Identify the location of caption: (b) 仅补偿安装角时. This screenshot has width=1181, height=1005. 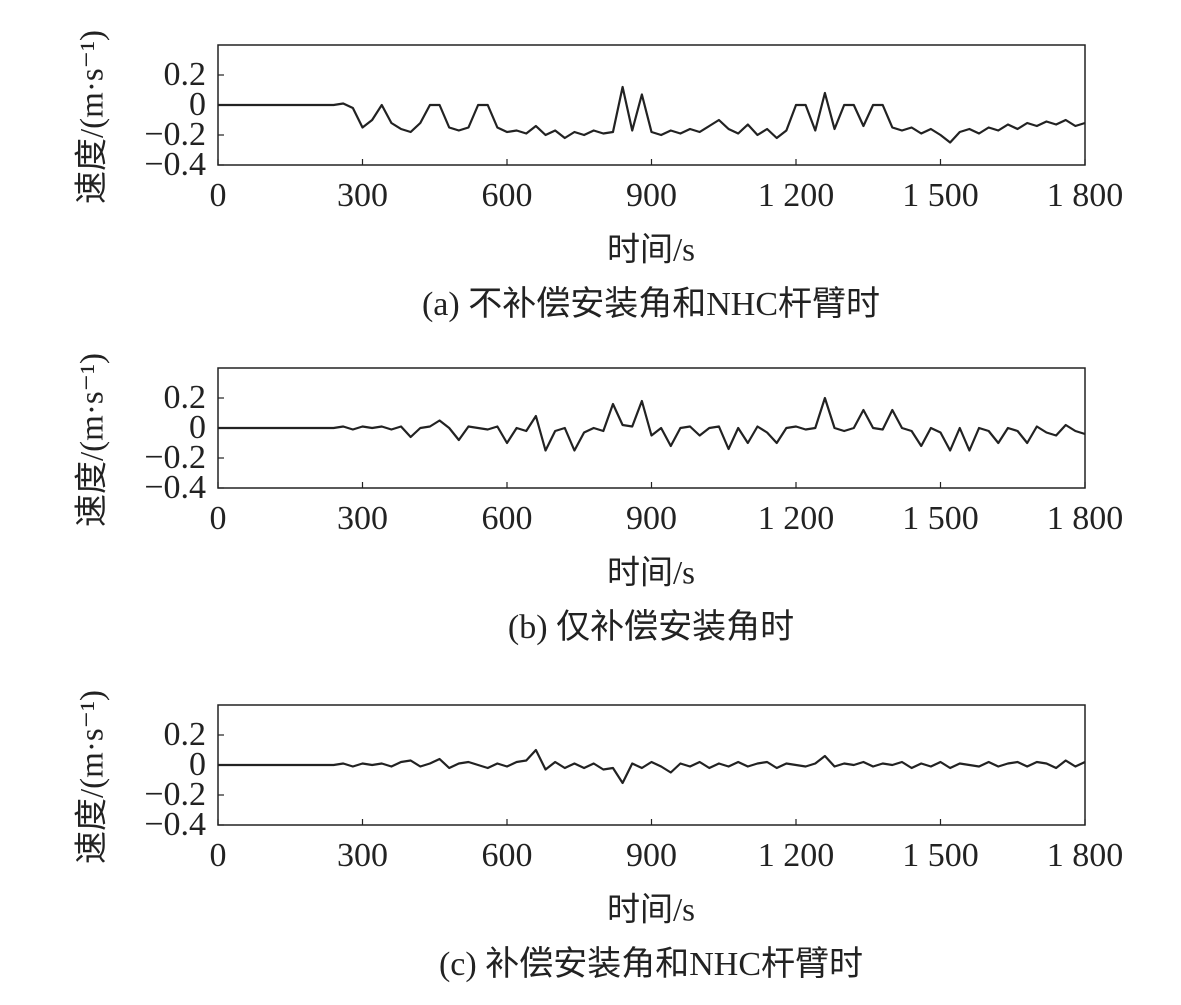
(651, 627).